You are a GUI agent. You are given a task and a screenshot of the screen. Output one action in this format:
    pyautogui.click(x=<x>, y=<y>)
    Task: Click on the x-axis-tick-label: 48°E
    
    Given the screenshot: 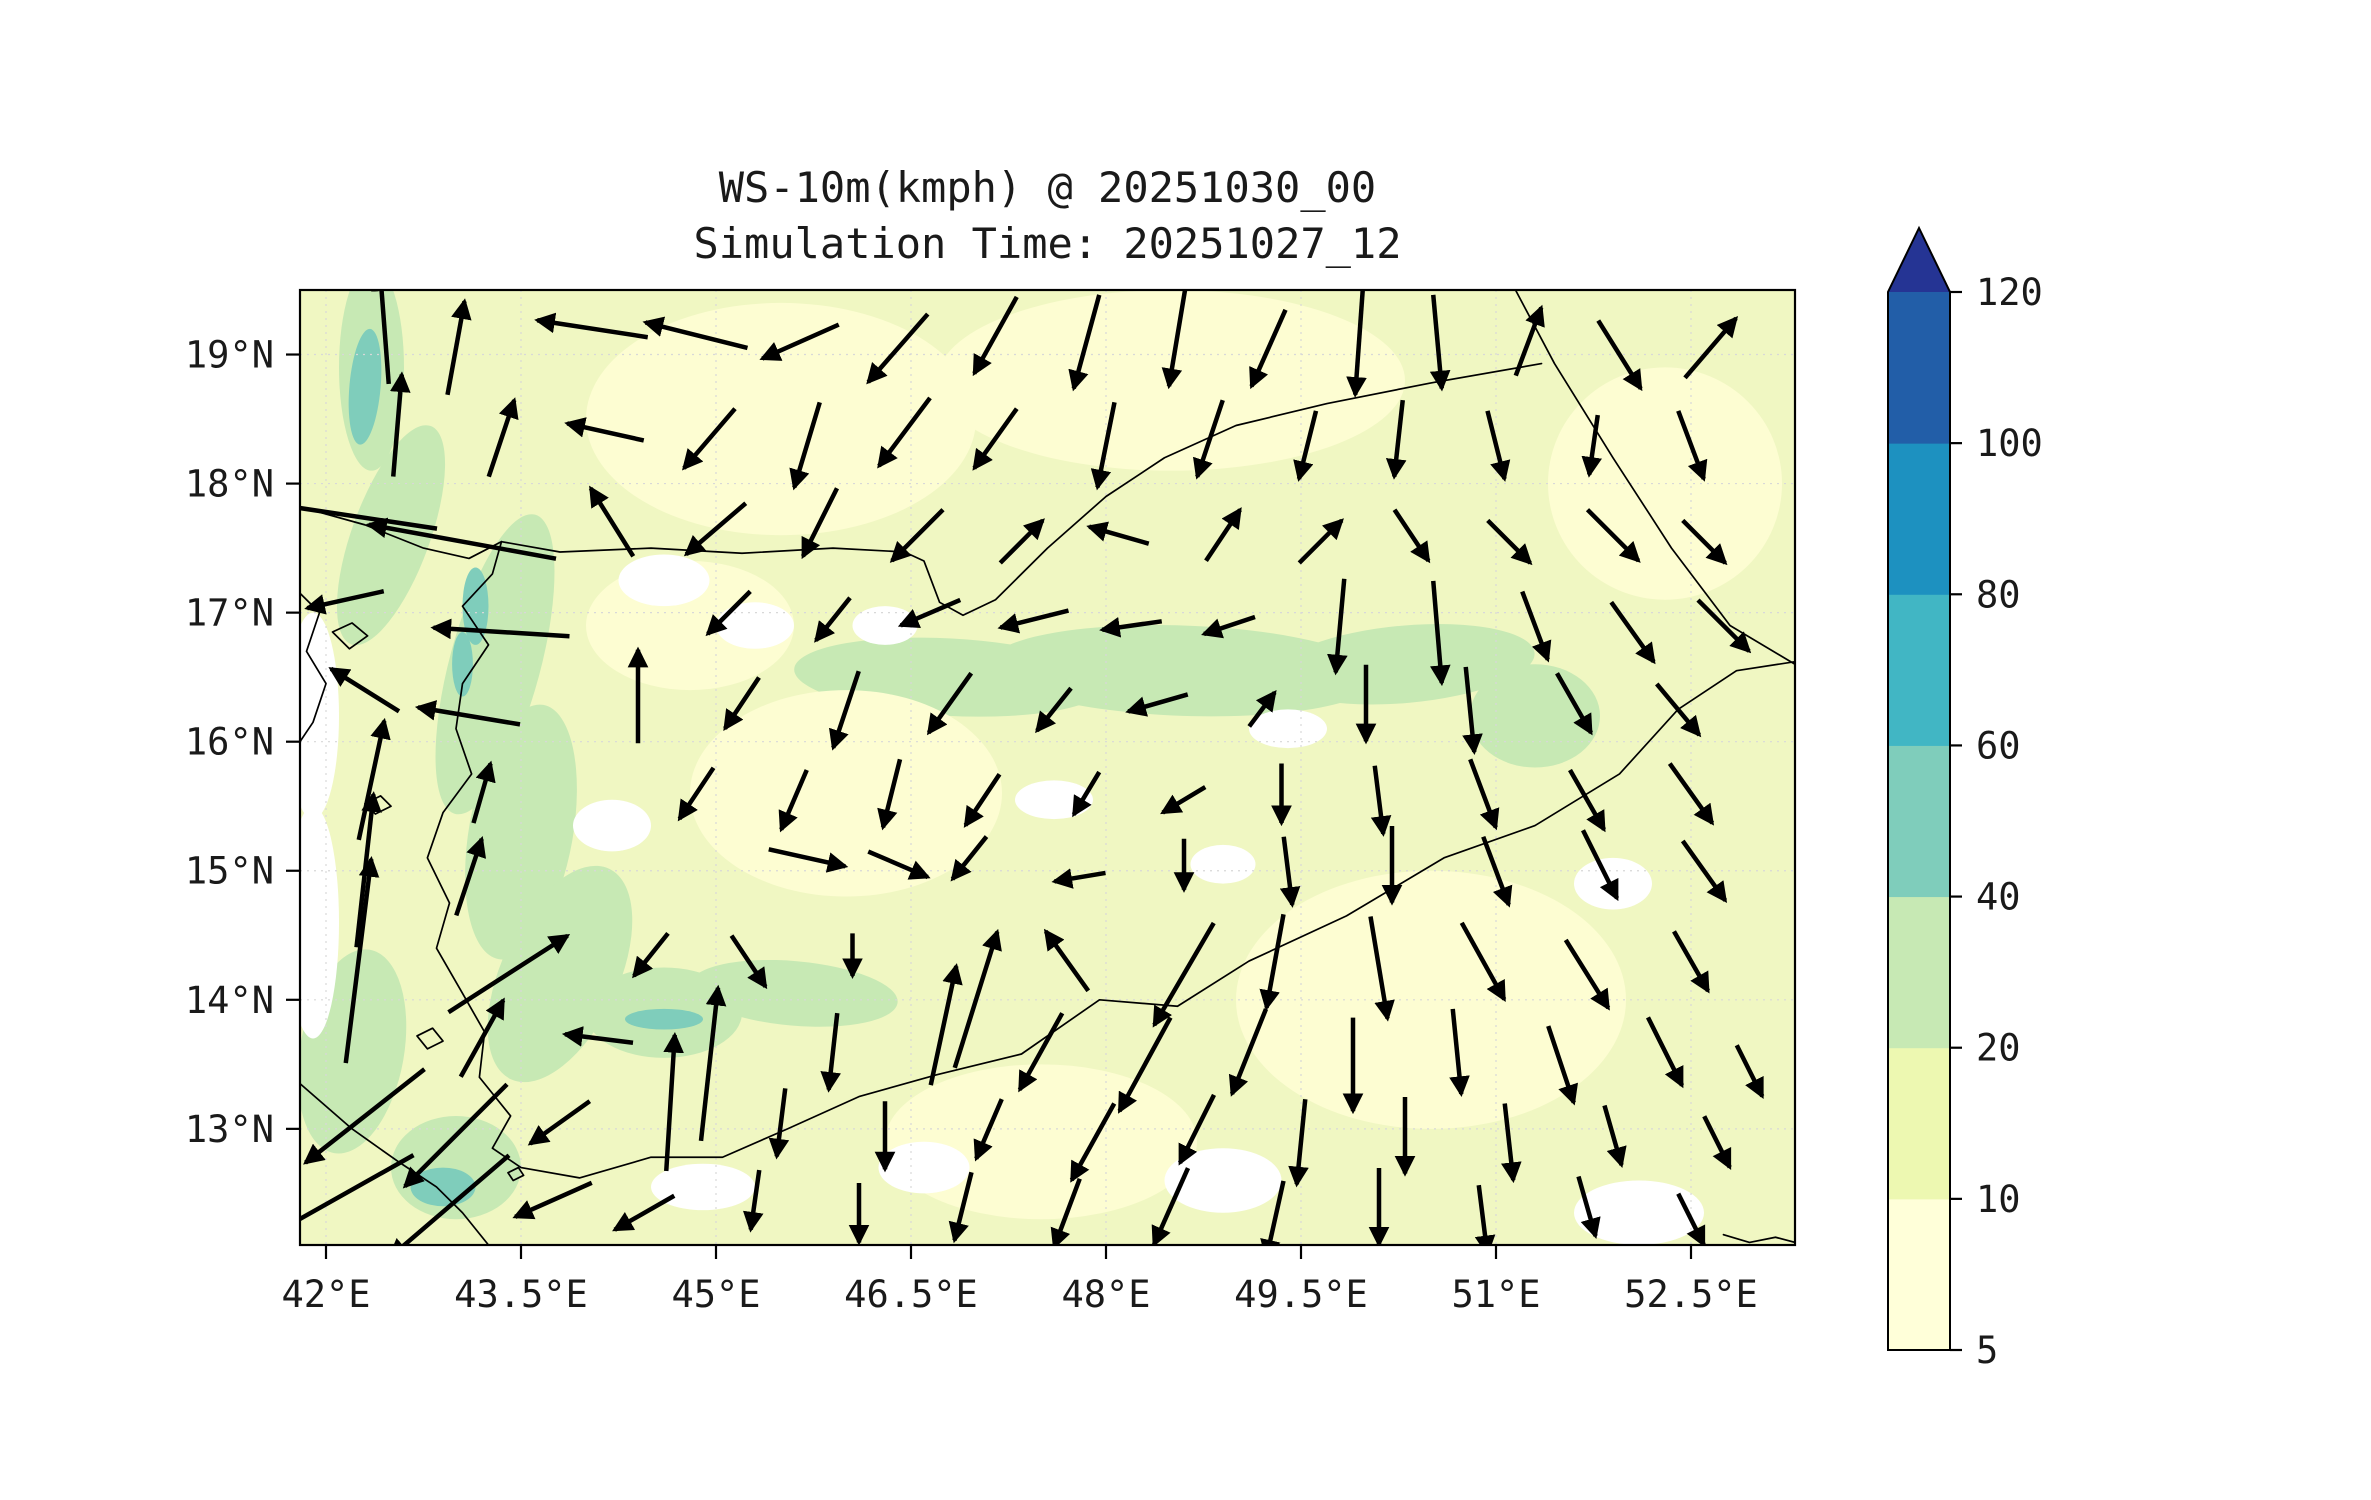 What is the action you would take?
    pyautogui.click(x=1105, y=1294)
    